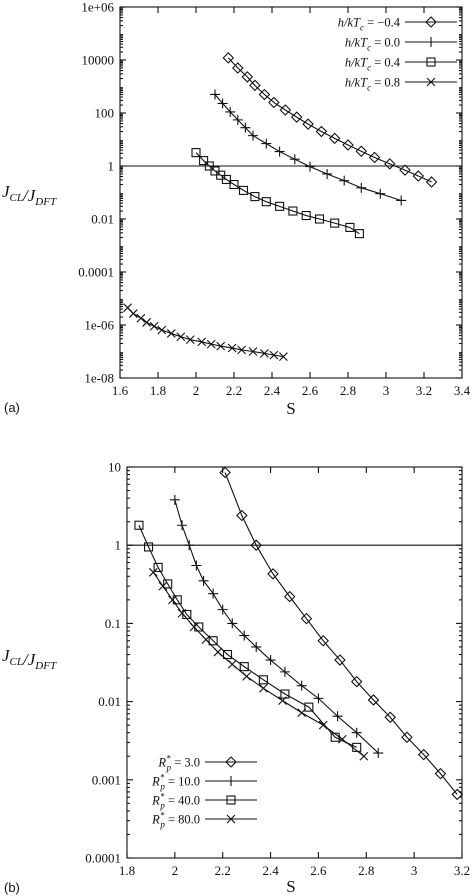  Describe the element at coordinates (234, 390) in the screenshot. I see `x-tick-label: 2.2` at that location.